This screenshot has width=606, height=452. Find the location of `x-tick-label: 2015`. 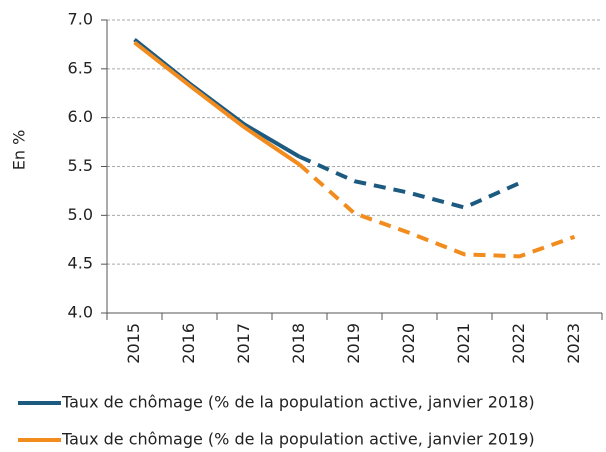

x-tick-label: 2015 is located at coordinates (133, 343).